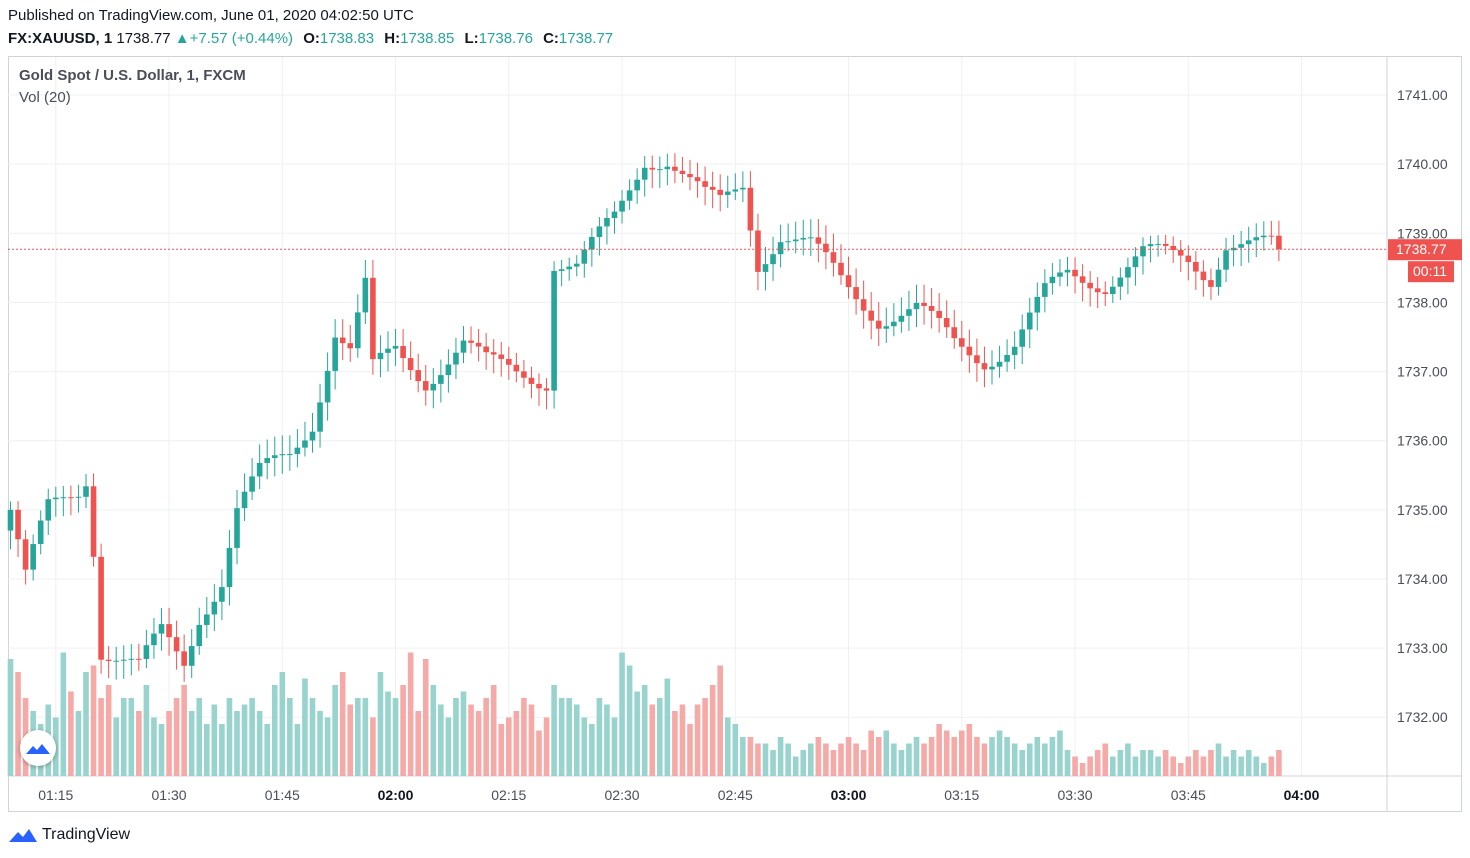 The image size is (1470, 858). Describe the element at coordinates (392, 38) in the screenshot. I see `high-label: H:` at that location.